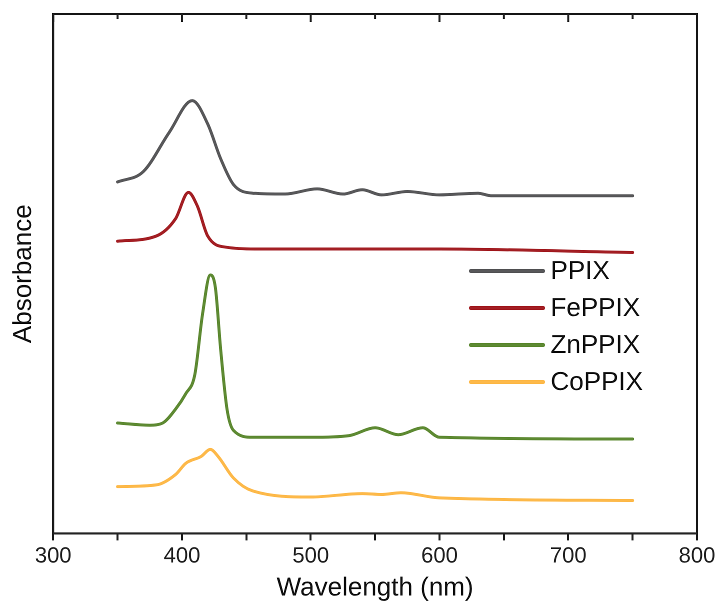 The image size is (723, 608). Describe the element at coordinates (568, 555) in the screenshot. I see `x-tick-label: 700` at that location.